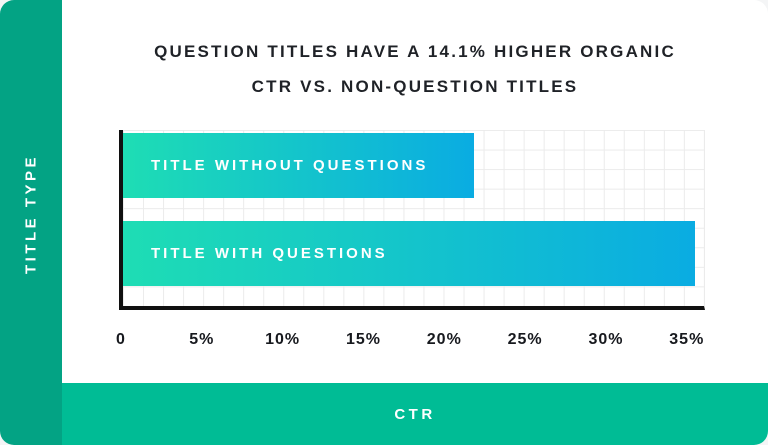  I want to click on x-axis-label-bar: CTR, so click(415, 414).